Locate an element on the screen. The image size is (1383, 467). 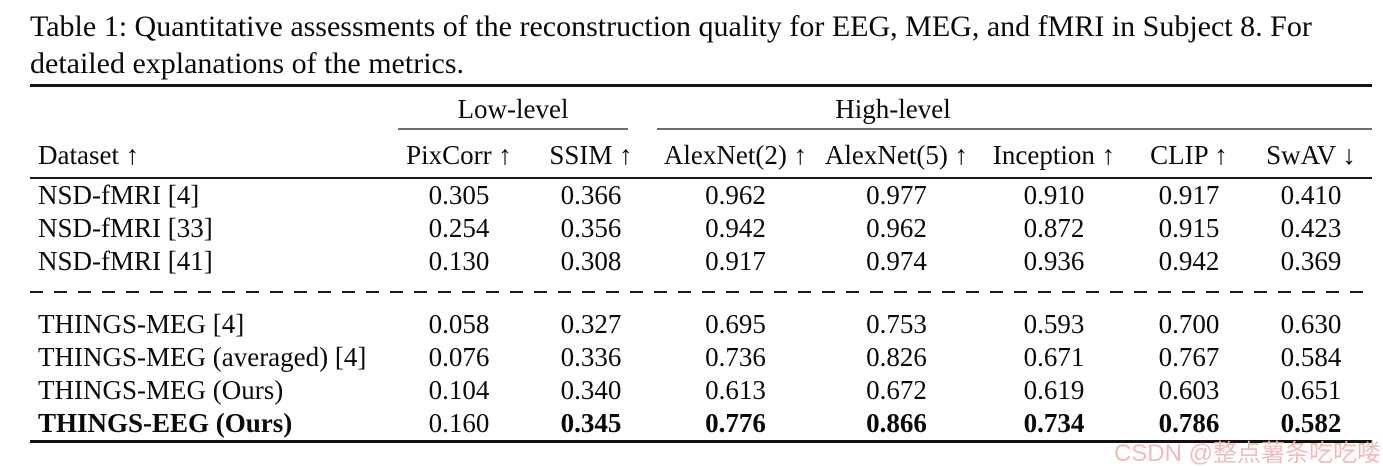
col-header-ssim: SSIM ↑ is located at coordinates (591, 155).